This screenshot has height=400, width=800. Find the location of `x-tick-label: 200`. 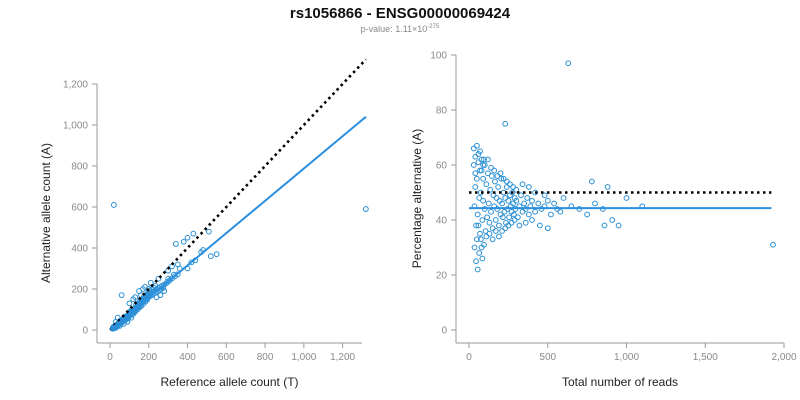

x-tick-label: 200 is located at coordinates (148, 357).